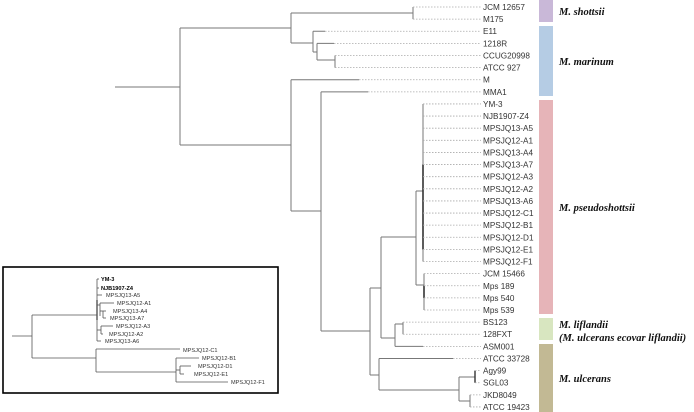  I want to click on inset-frame, so click(140, 330).